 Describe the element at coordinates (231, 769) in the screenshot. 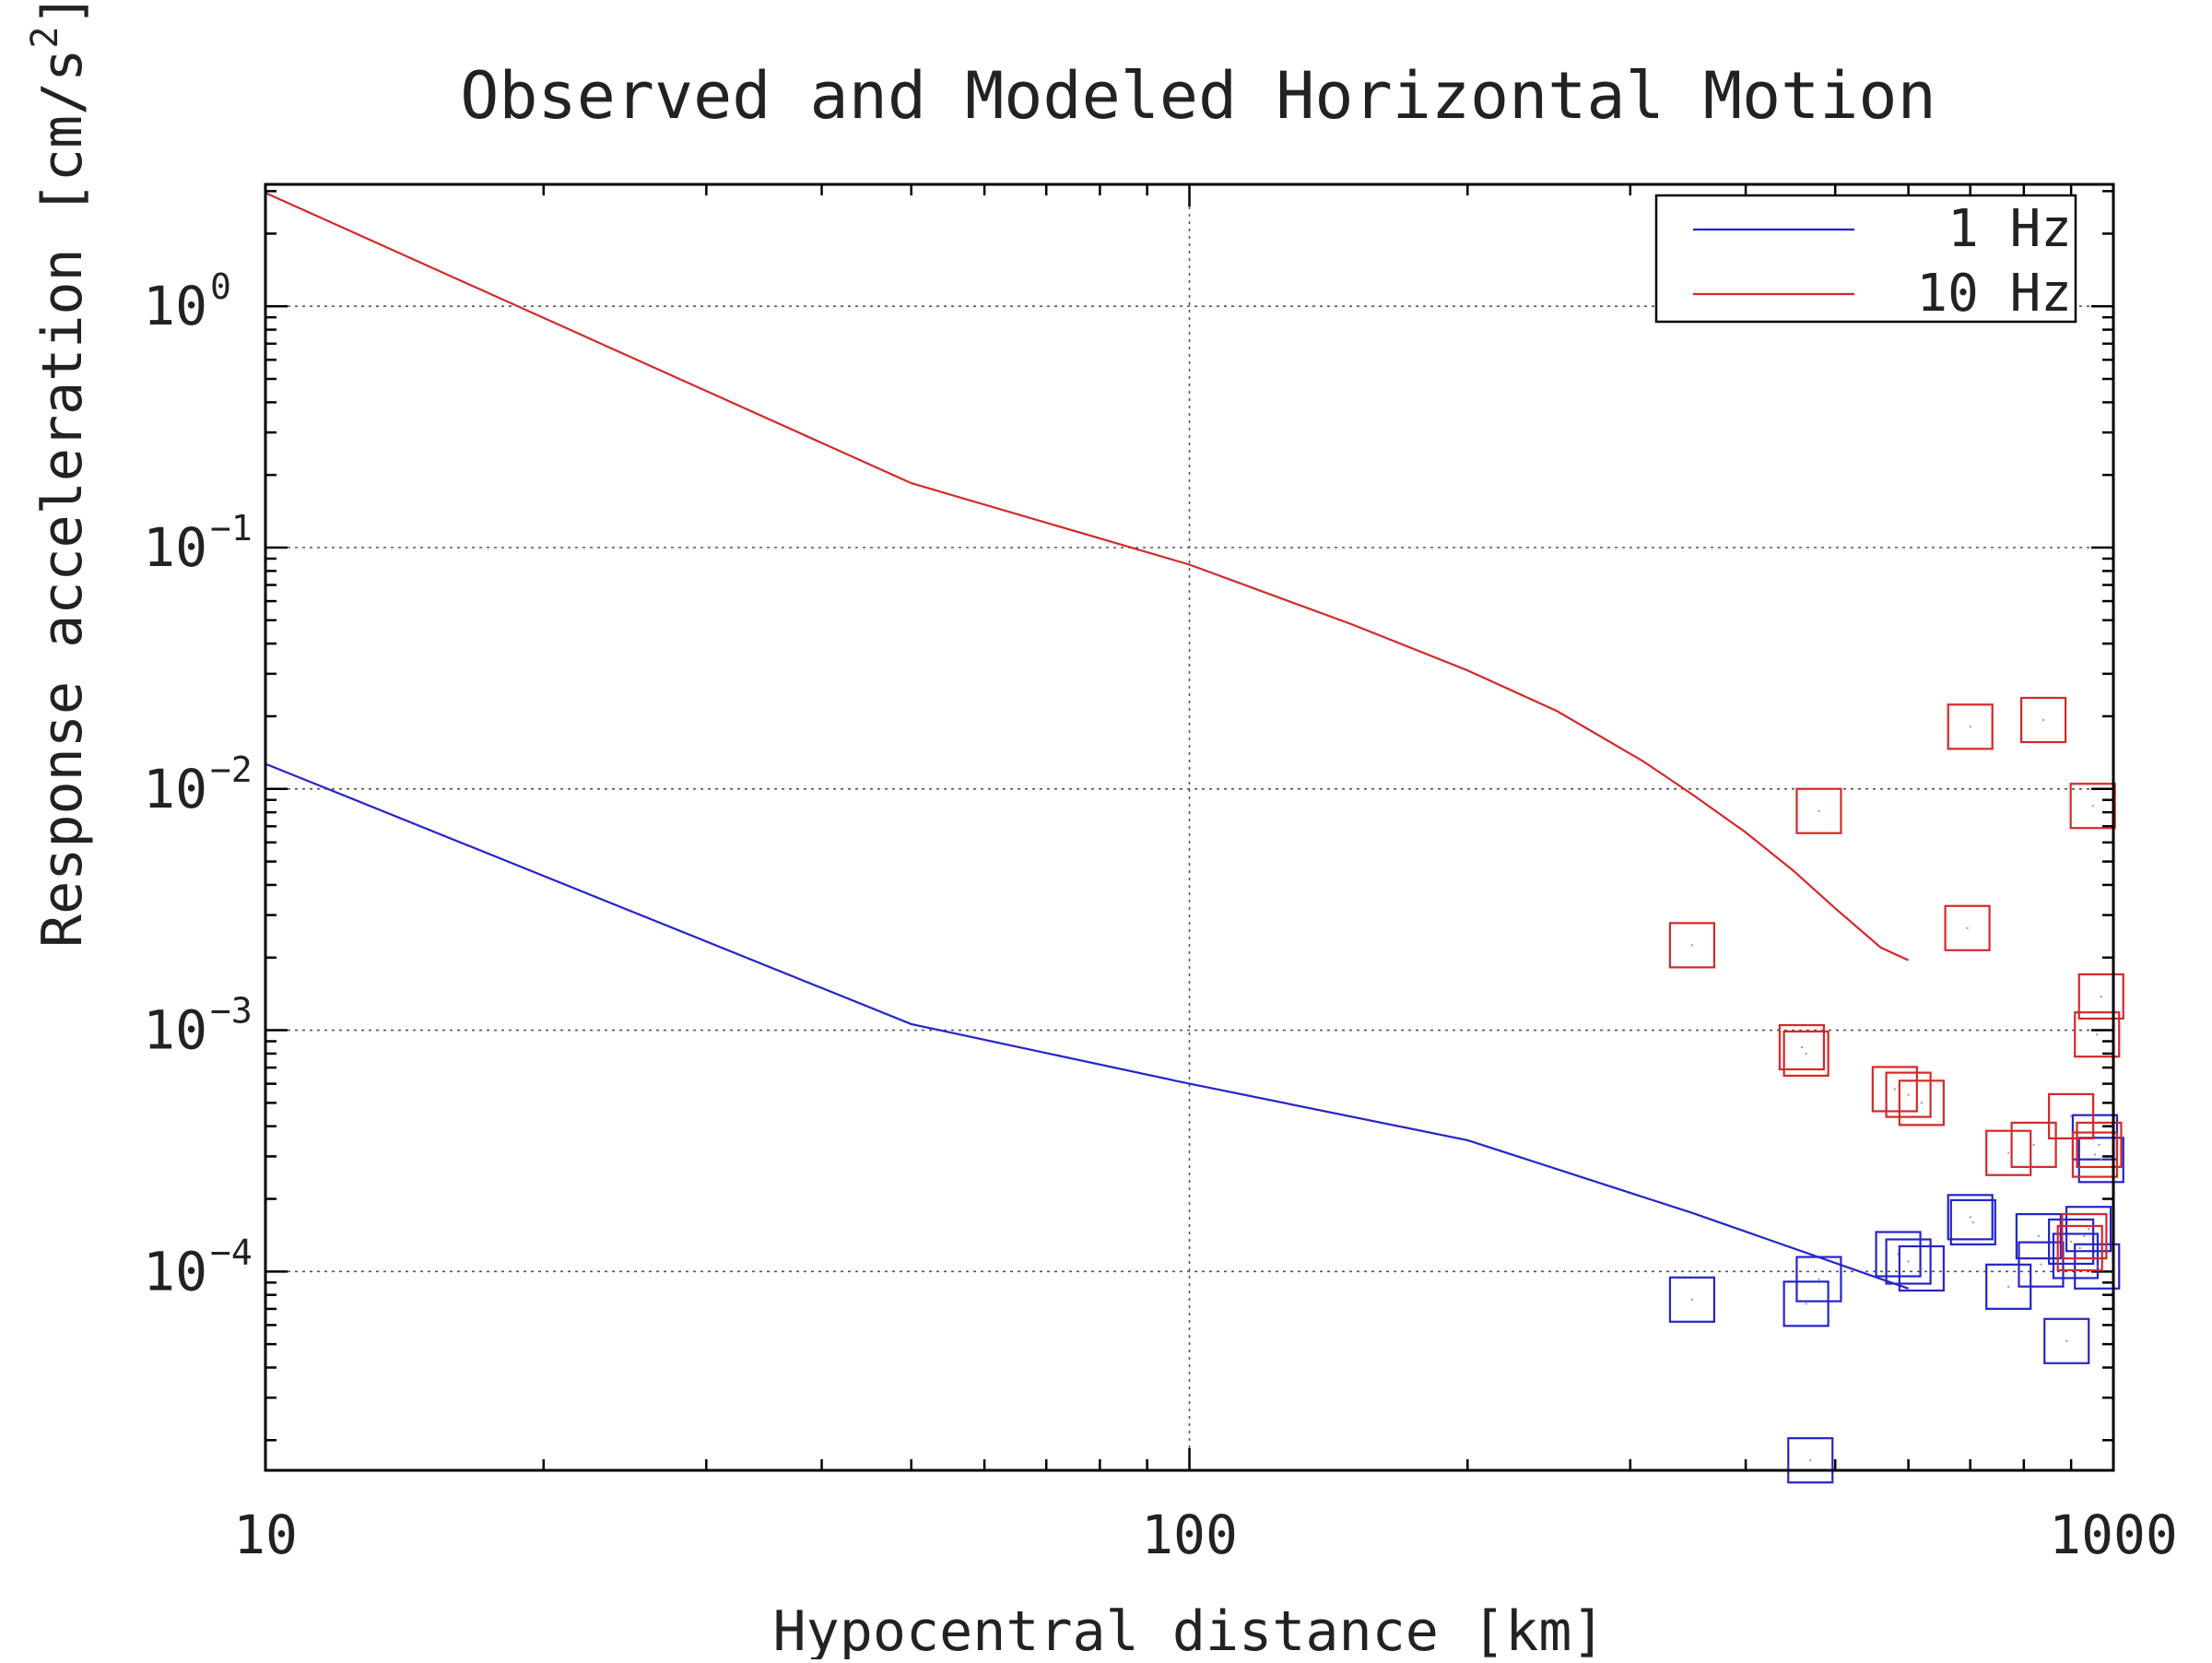

I see `y-tick-label-exponent: −2` at that location.